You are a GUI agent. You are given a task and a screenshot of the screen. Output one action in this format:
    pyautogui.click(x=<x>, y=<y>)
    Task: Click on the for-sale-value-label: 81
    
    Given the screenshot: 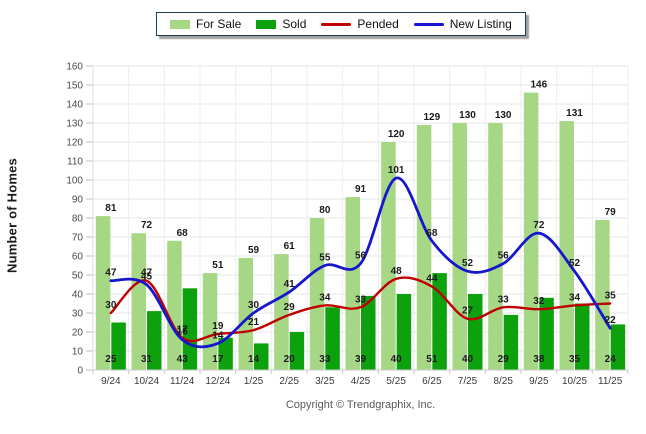 What is the action you would take?
    pyautogui.click(x=111, y=208)
    